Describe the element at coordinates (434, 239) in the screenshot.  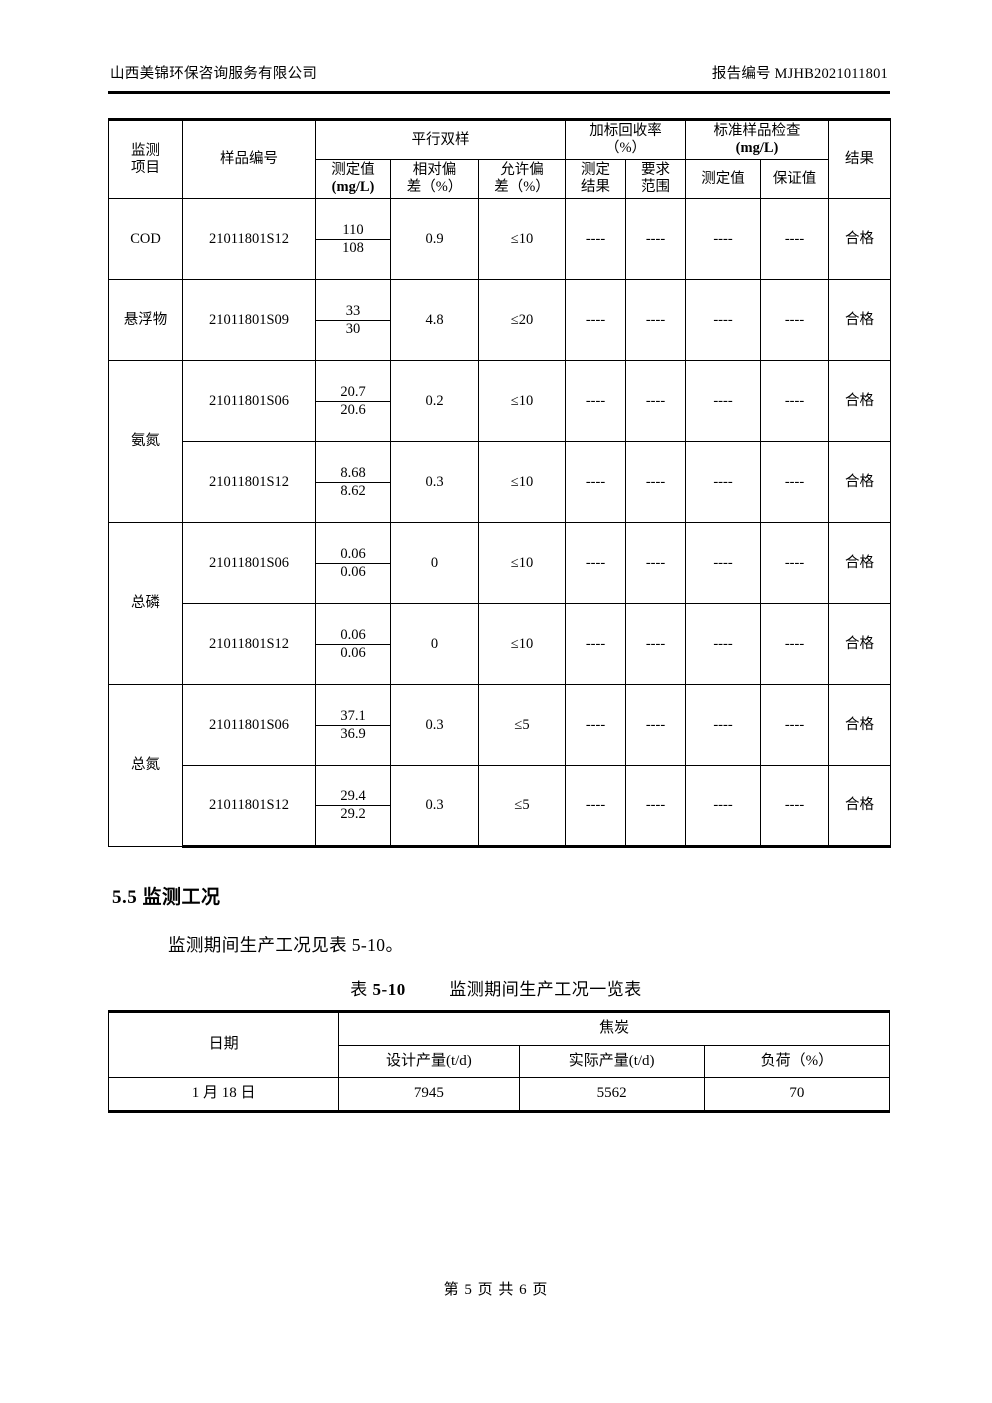
I see `cell-relative-deviation: 0.9` at that location.